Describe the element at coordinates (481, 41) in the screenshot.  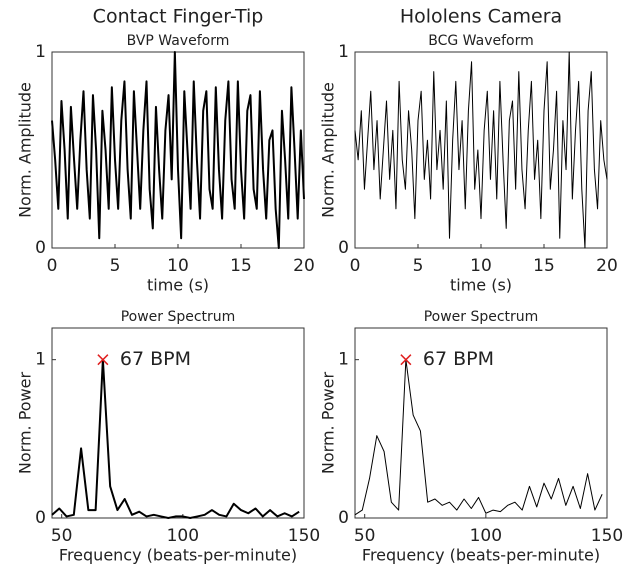
I see `chart-title: BCG Waveform` at that location.